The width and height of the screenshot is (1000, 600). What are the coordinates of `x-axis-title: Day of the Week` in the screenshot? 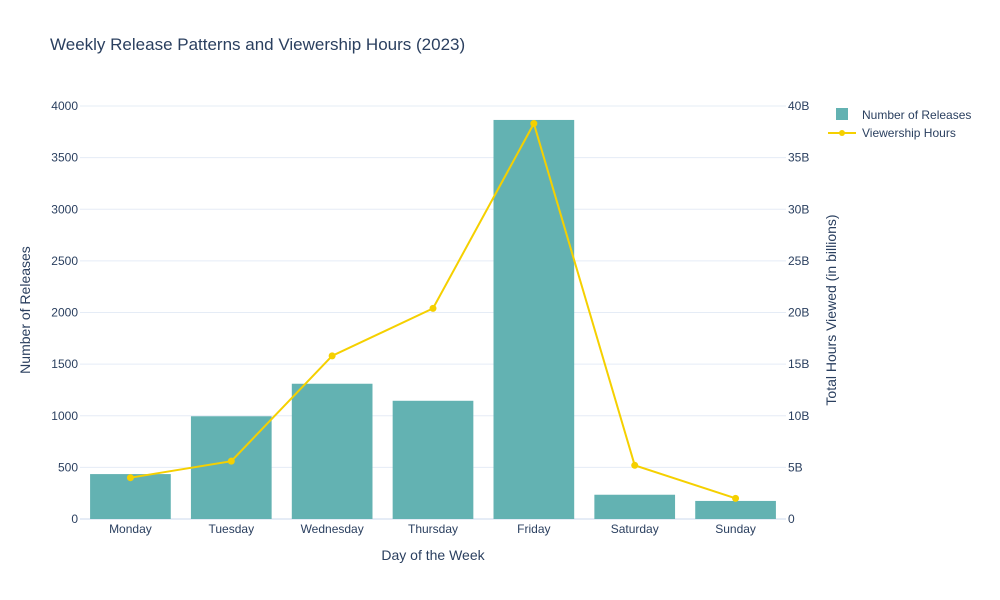 It's located at (433, 555).